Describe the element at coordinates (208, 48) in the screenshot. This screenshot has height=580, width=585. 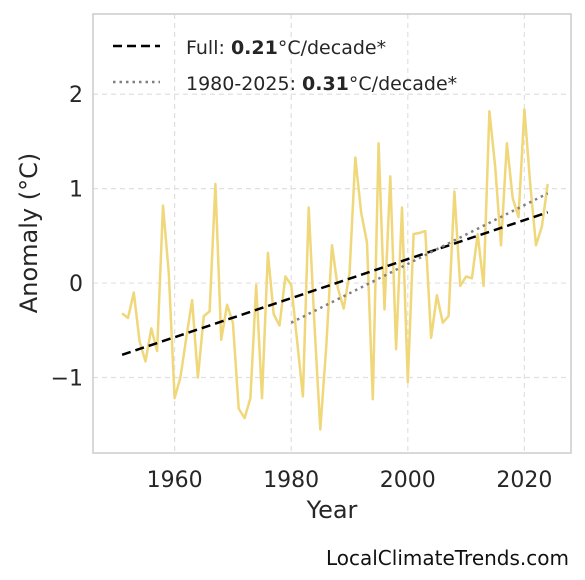
I see `legend-full-prefix: Full:` at that location.